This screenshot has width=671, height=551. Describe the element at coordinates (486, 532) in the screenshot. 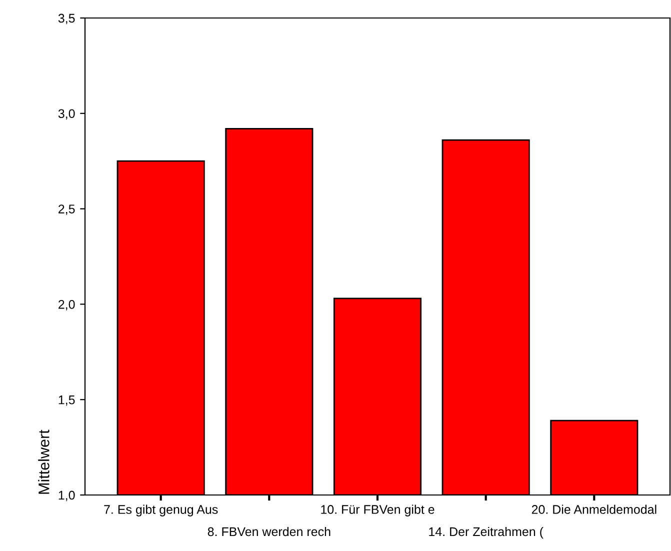

I see `x-tick-label: 14. Der Zeitrahmen (` at that location.